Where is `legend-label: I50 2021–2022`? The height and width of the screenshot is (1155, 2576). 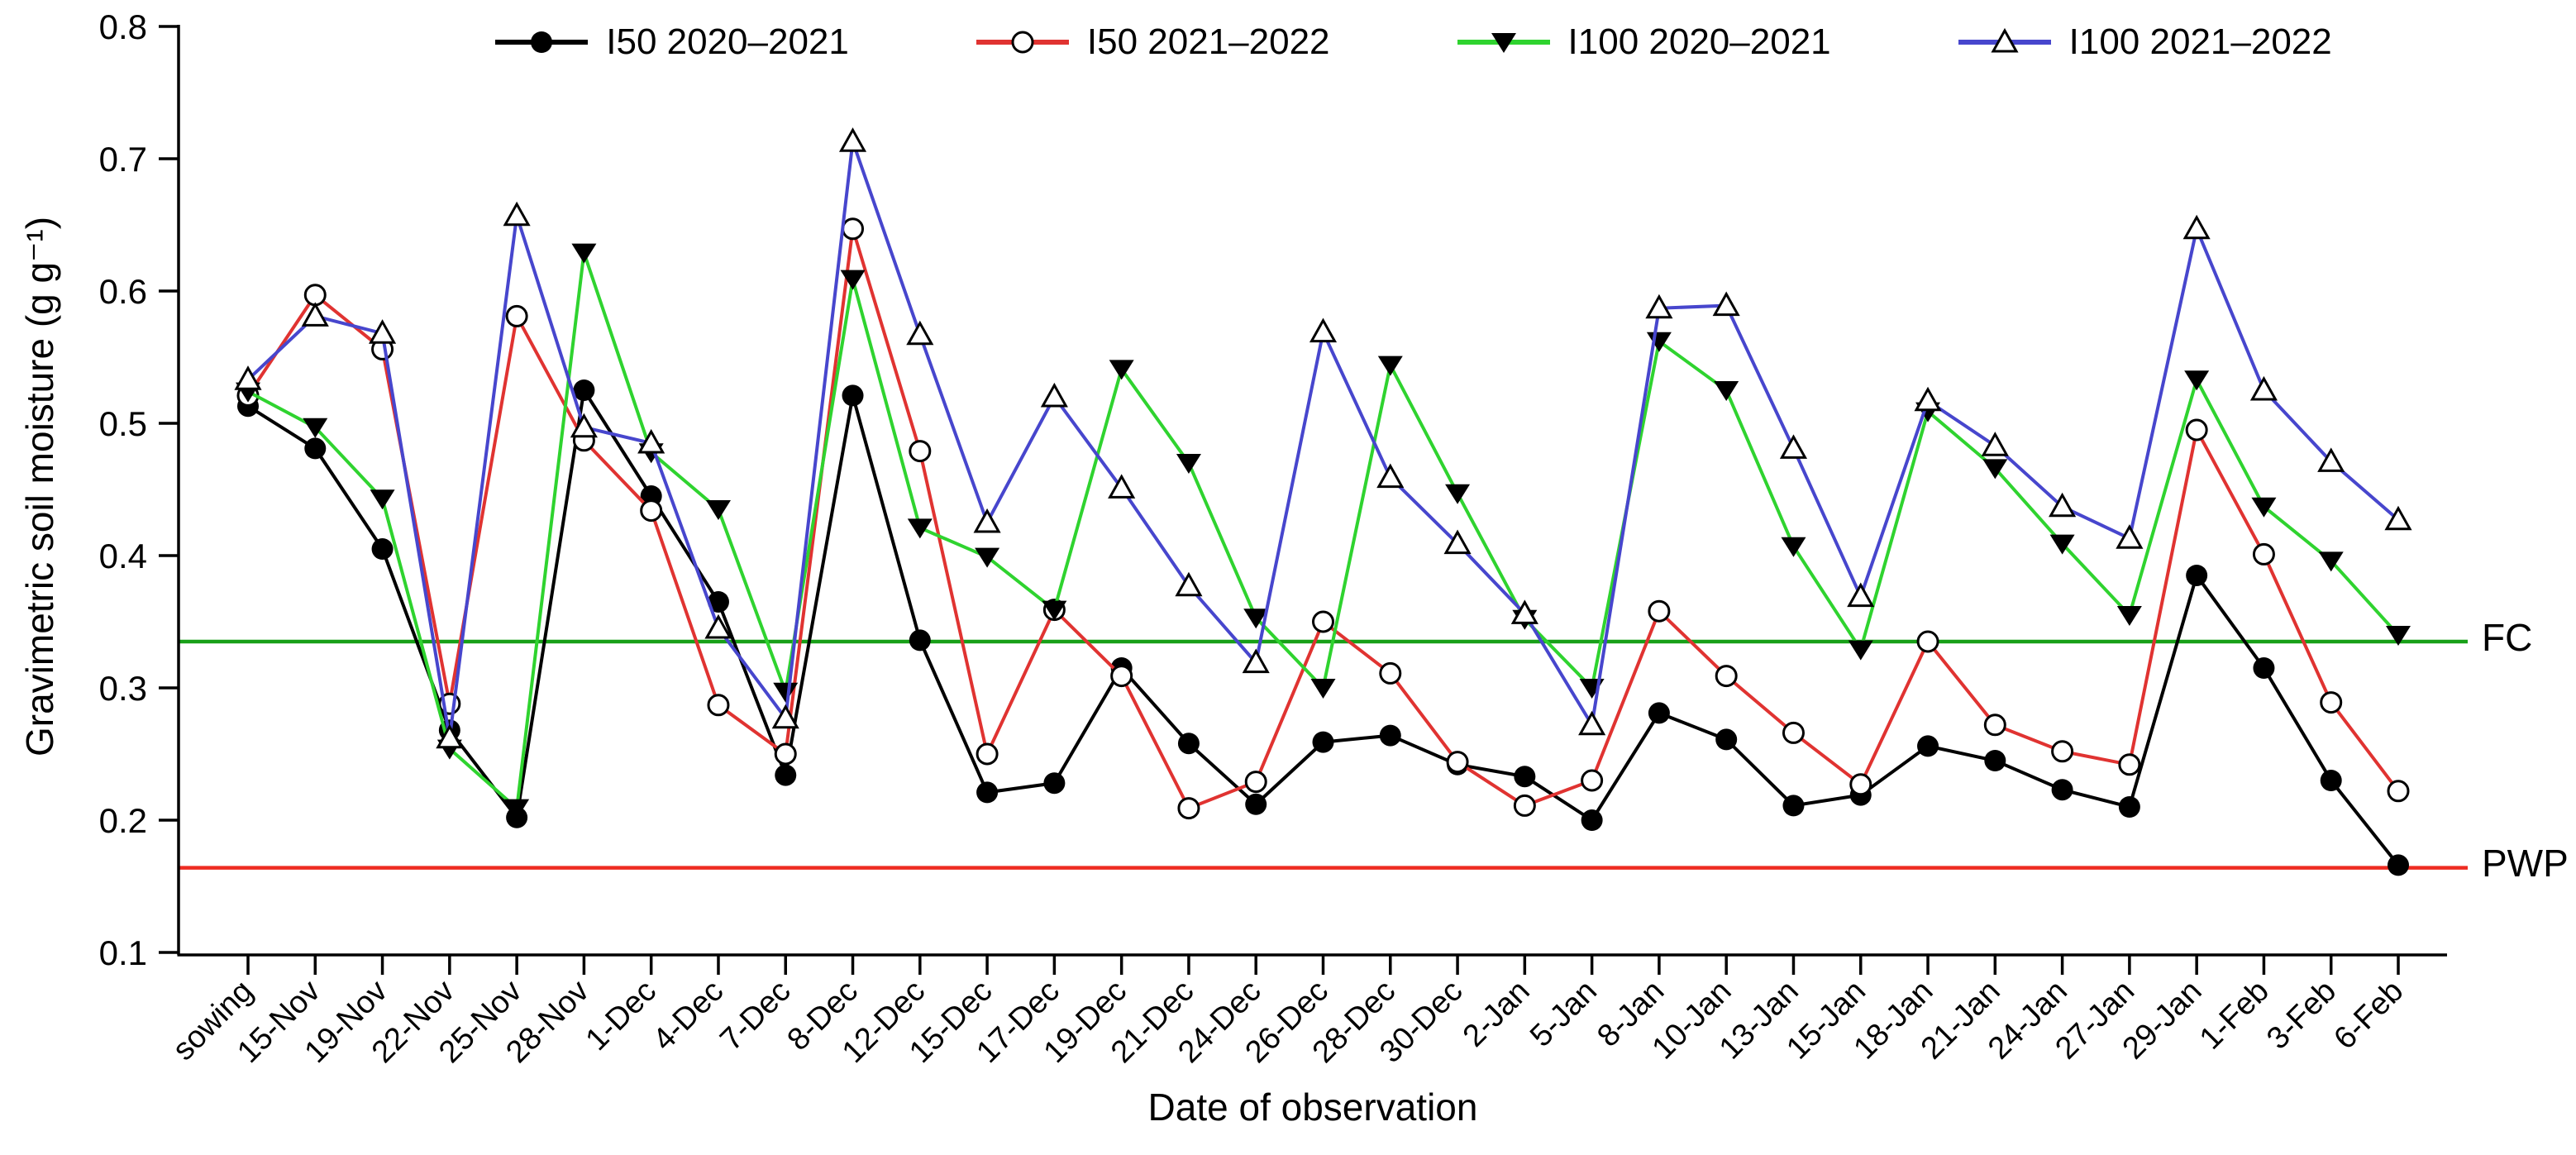 legend-label: I50 2021–2022 is located at coordinates (1208, 41).